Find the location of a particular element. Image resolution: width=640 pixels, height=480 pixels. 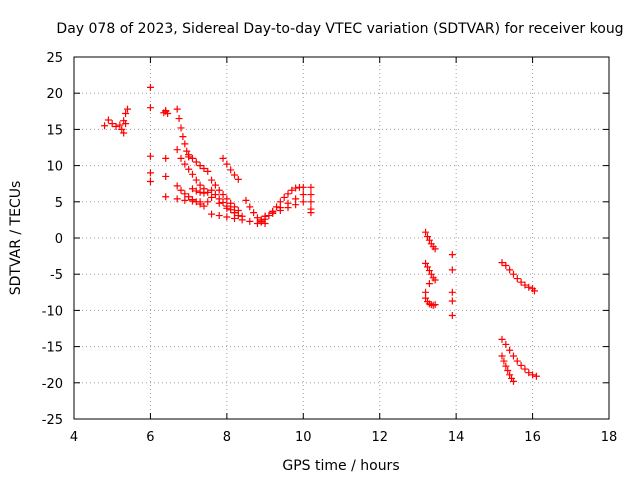

y-tick-label: 25 is located at coordinates (54, 58).